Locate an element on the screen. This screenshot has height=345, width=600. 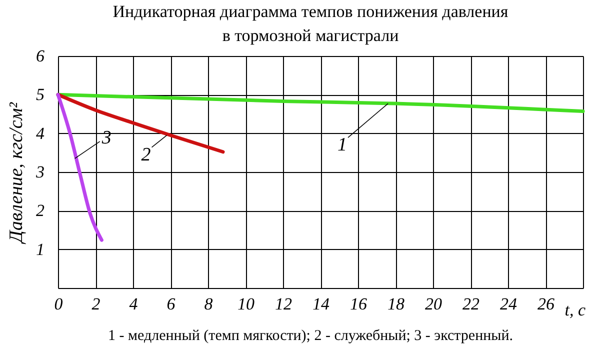
x-tick-label: 26 is located at coordinates (546, 304).